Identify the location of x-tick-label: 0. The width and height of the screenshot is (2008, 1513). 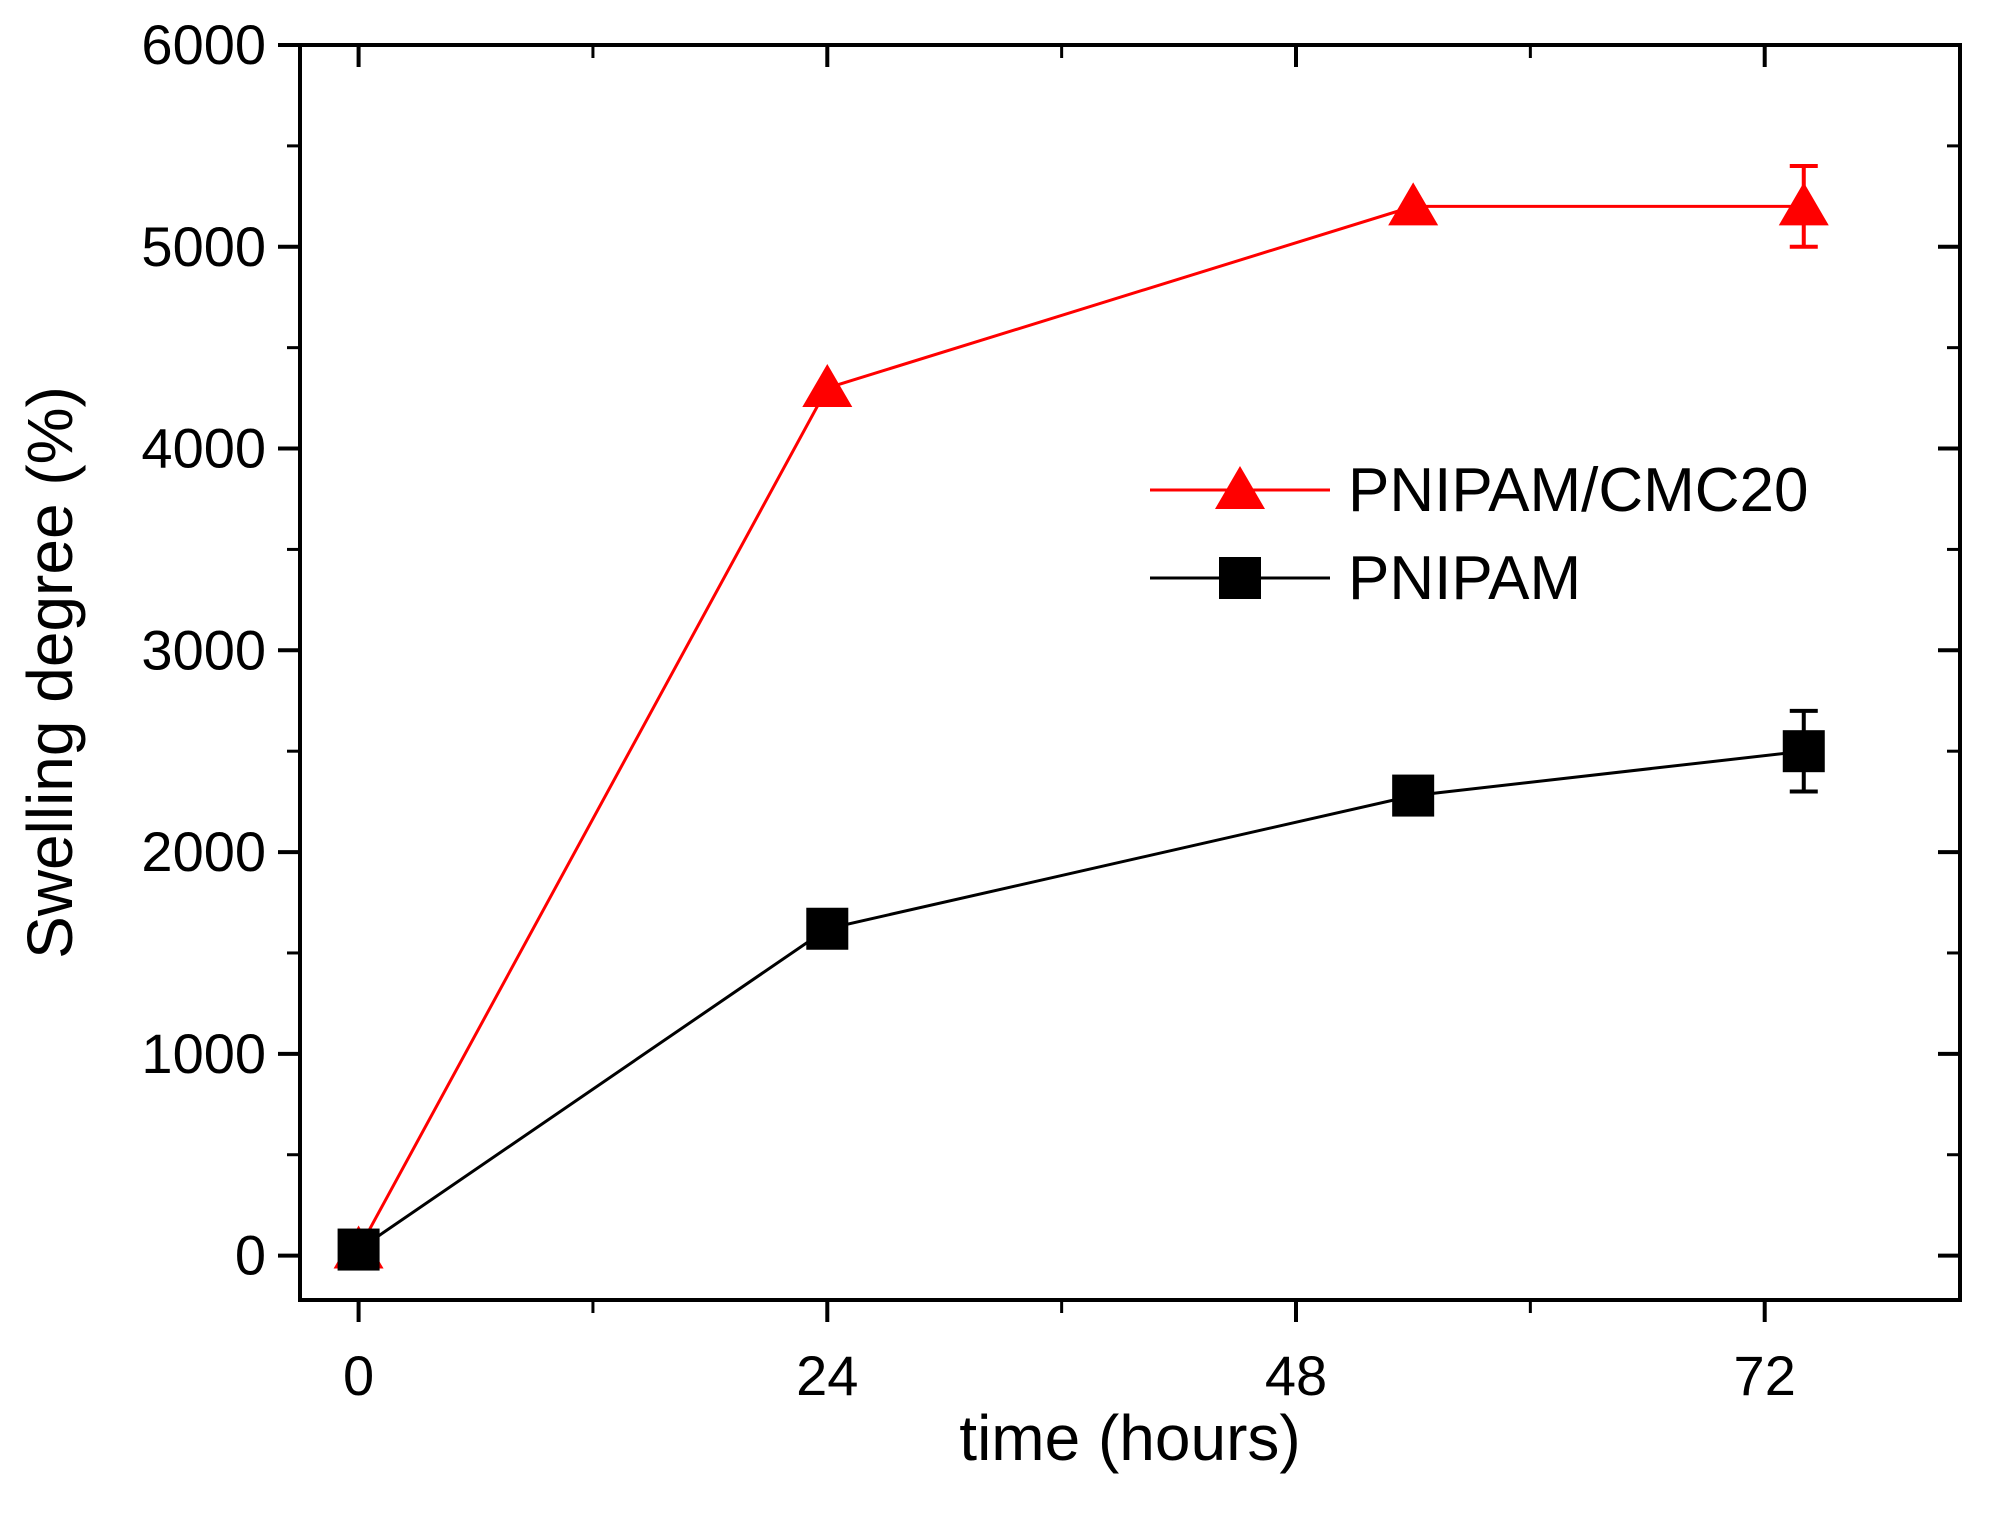
(358, 1375).